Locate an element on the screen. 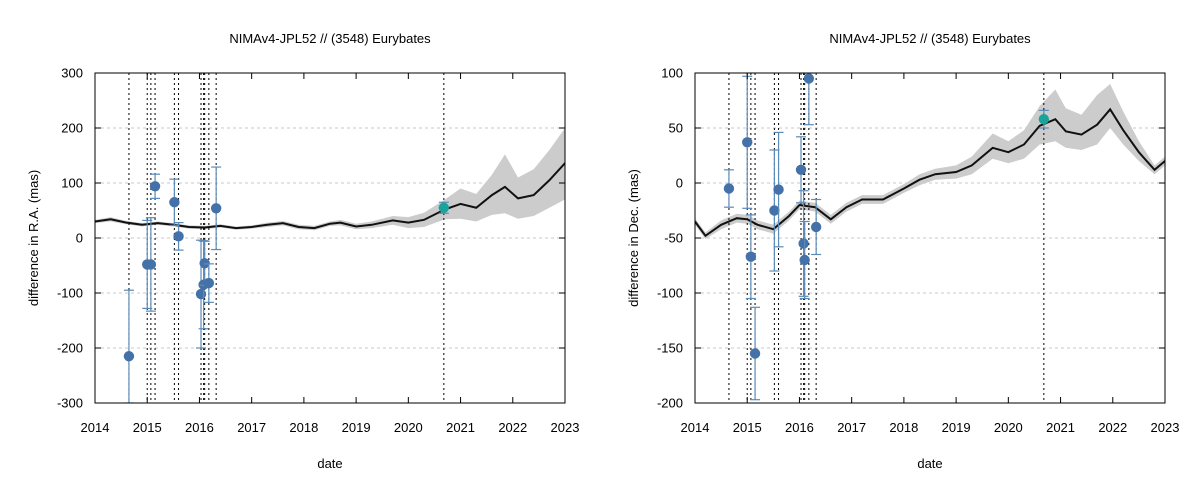  y-tick-label: -300 is located at coordinates (70, 403).